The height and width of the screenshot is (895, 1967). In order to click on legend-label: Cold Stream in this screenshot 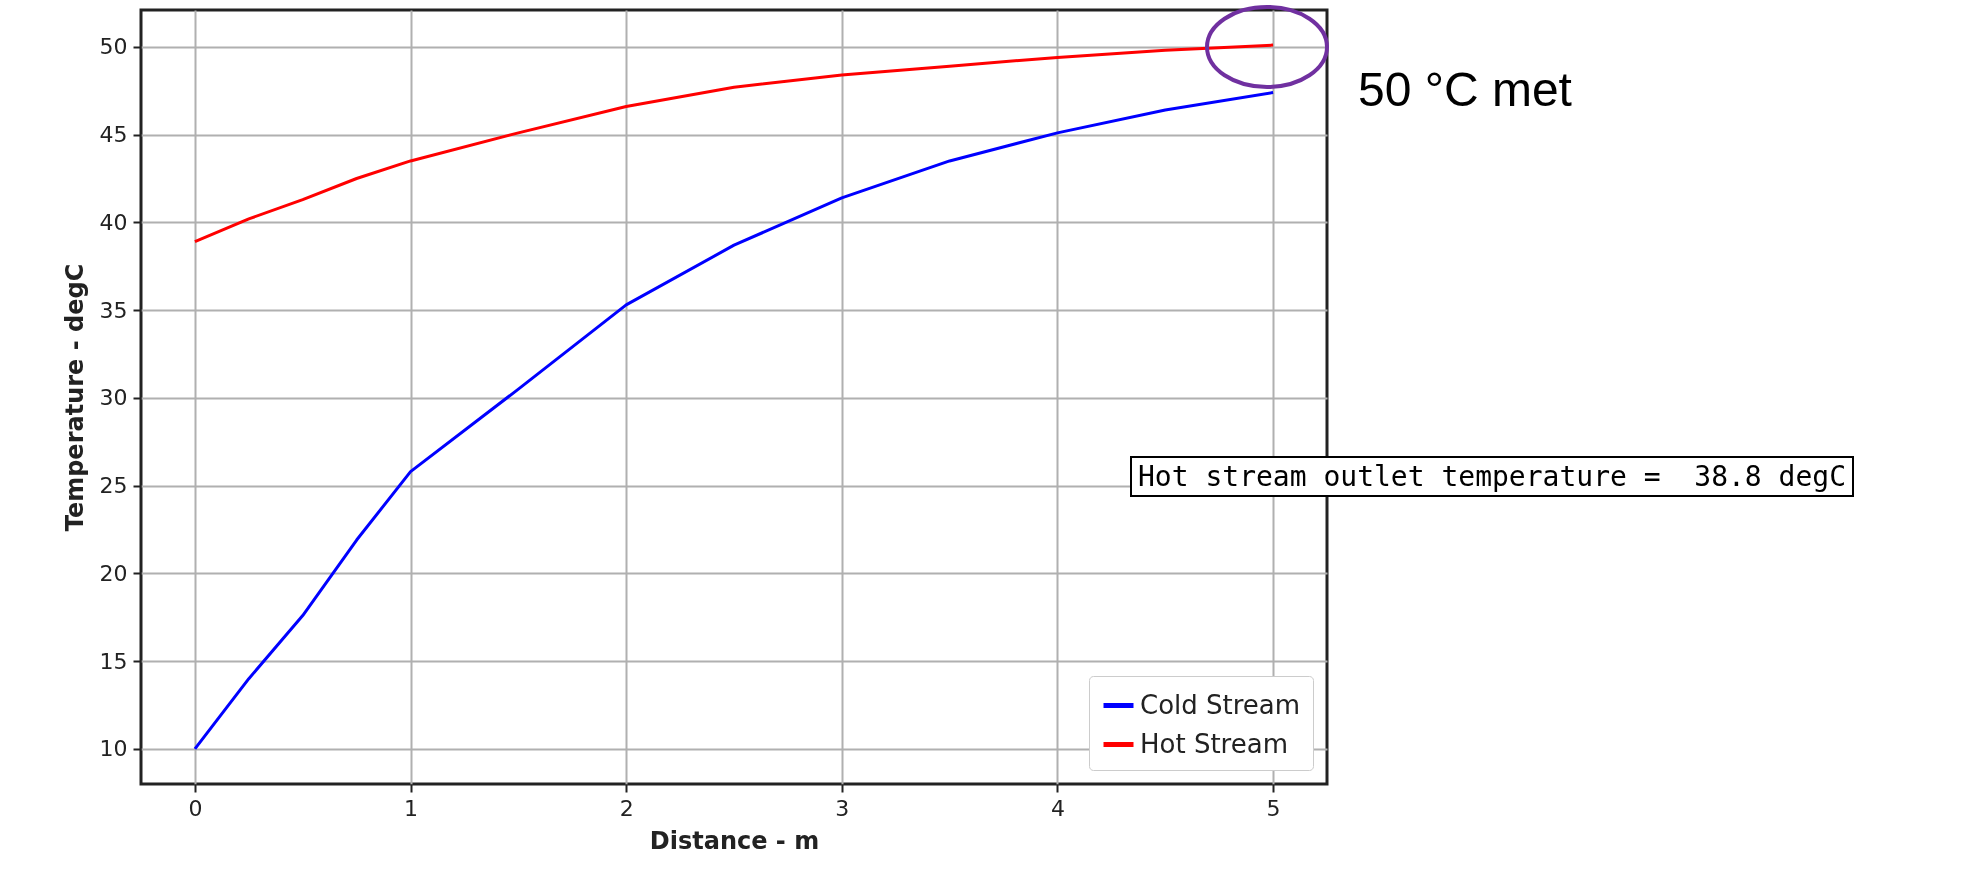, I will do `click(1220, 704)`.